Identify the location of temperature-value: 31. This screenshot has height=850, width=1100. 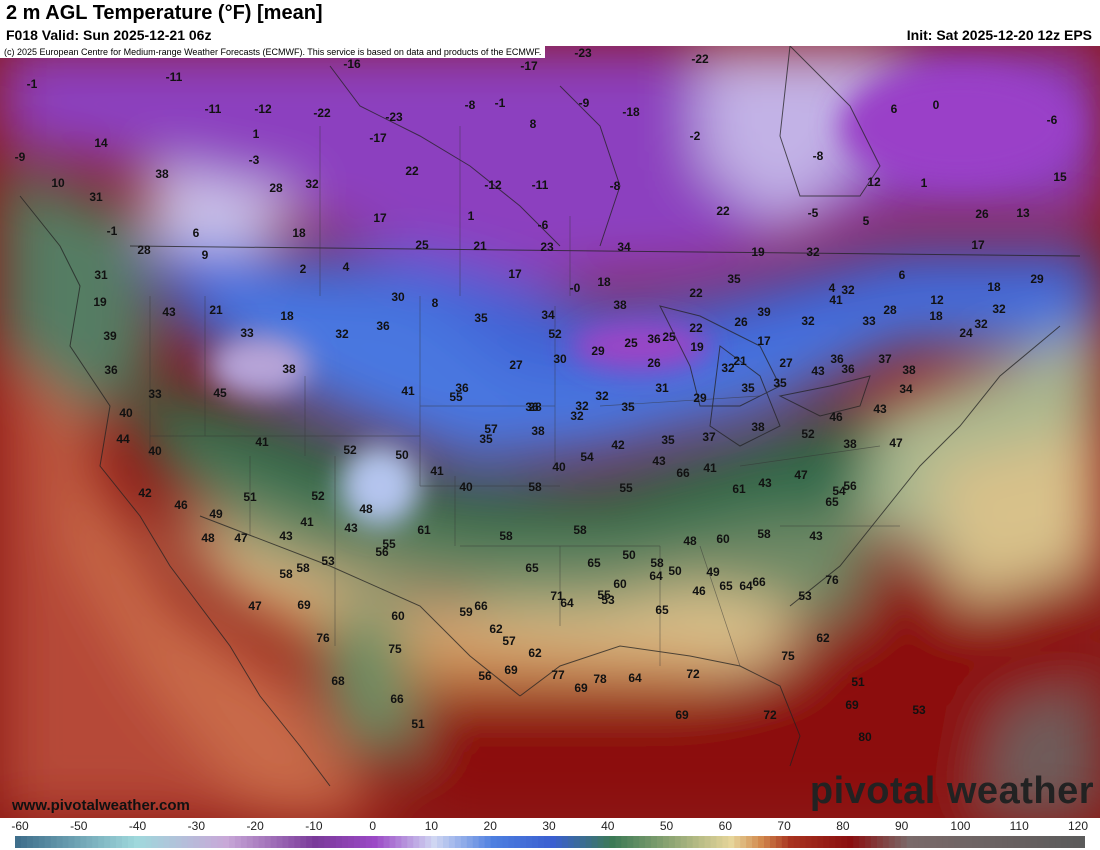
(96, 197).